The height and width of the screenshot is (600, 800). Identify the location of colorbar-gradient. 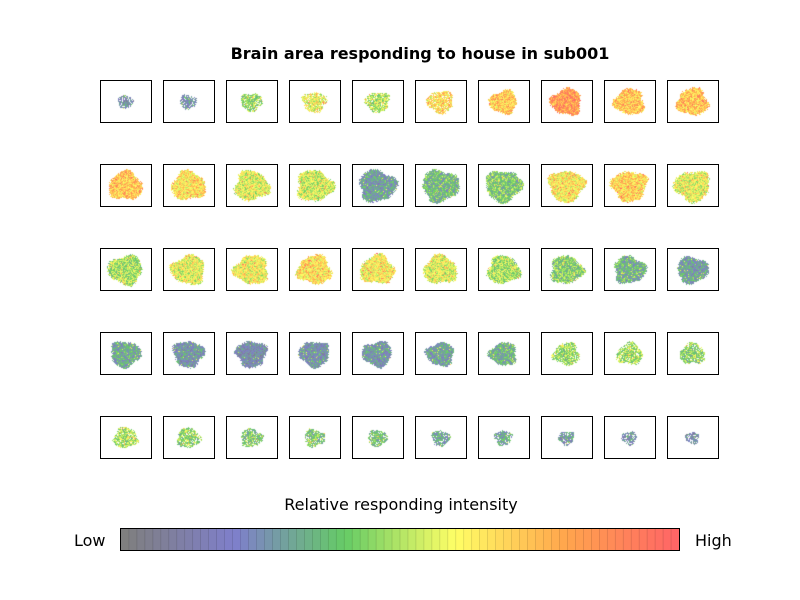
(400, 539).